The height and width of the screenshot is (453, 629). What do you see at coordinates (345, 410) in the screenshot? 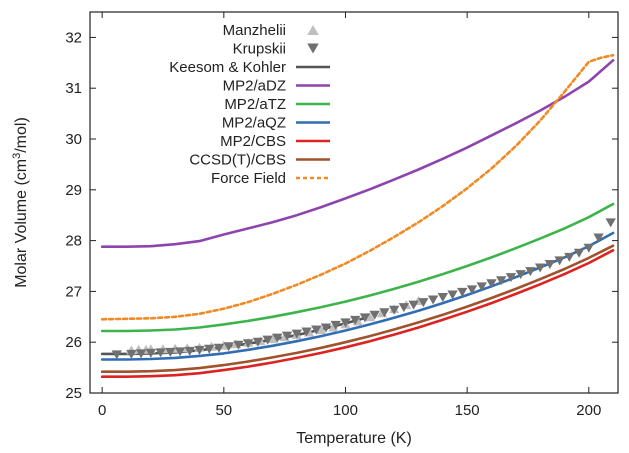
I see `x-tick-label: 100` at bounding box center [345, 410].